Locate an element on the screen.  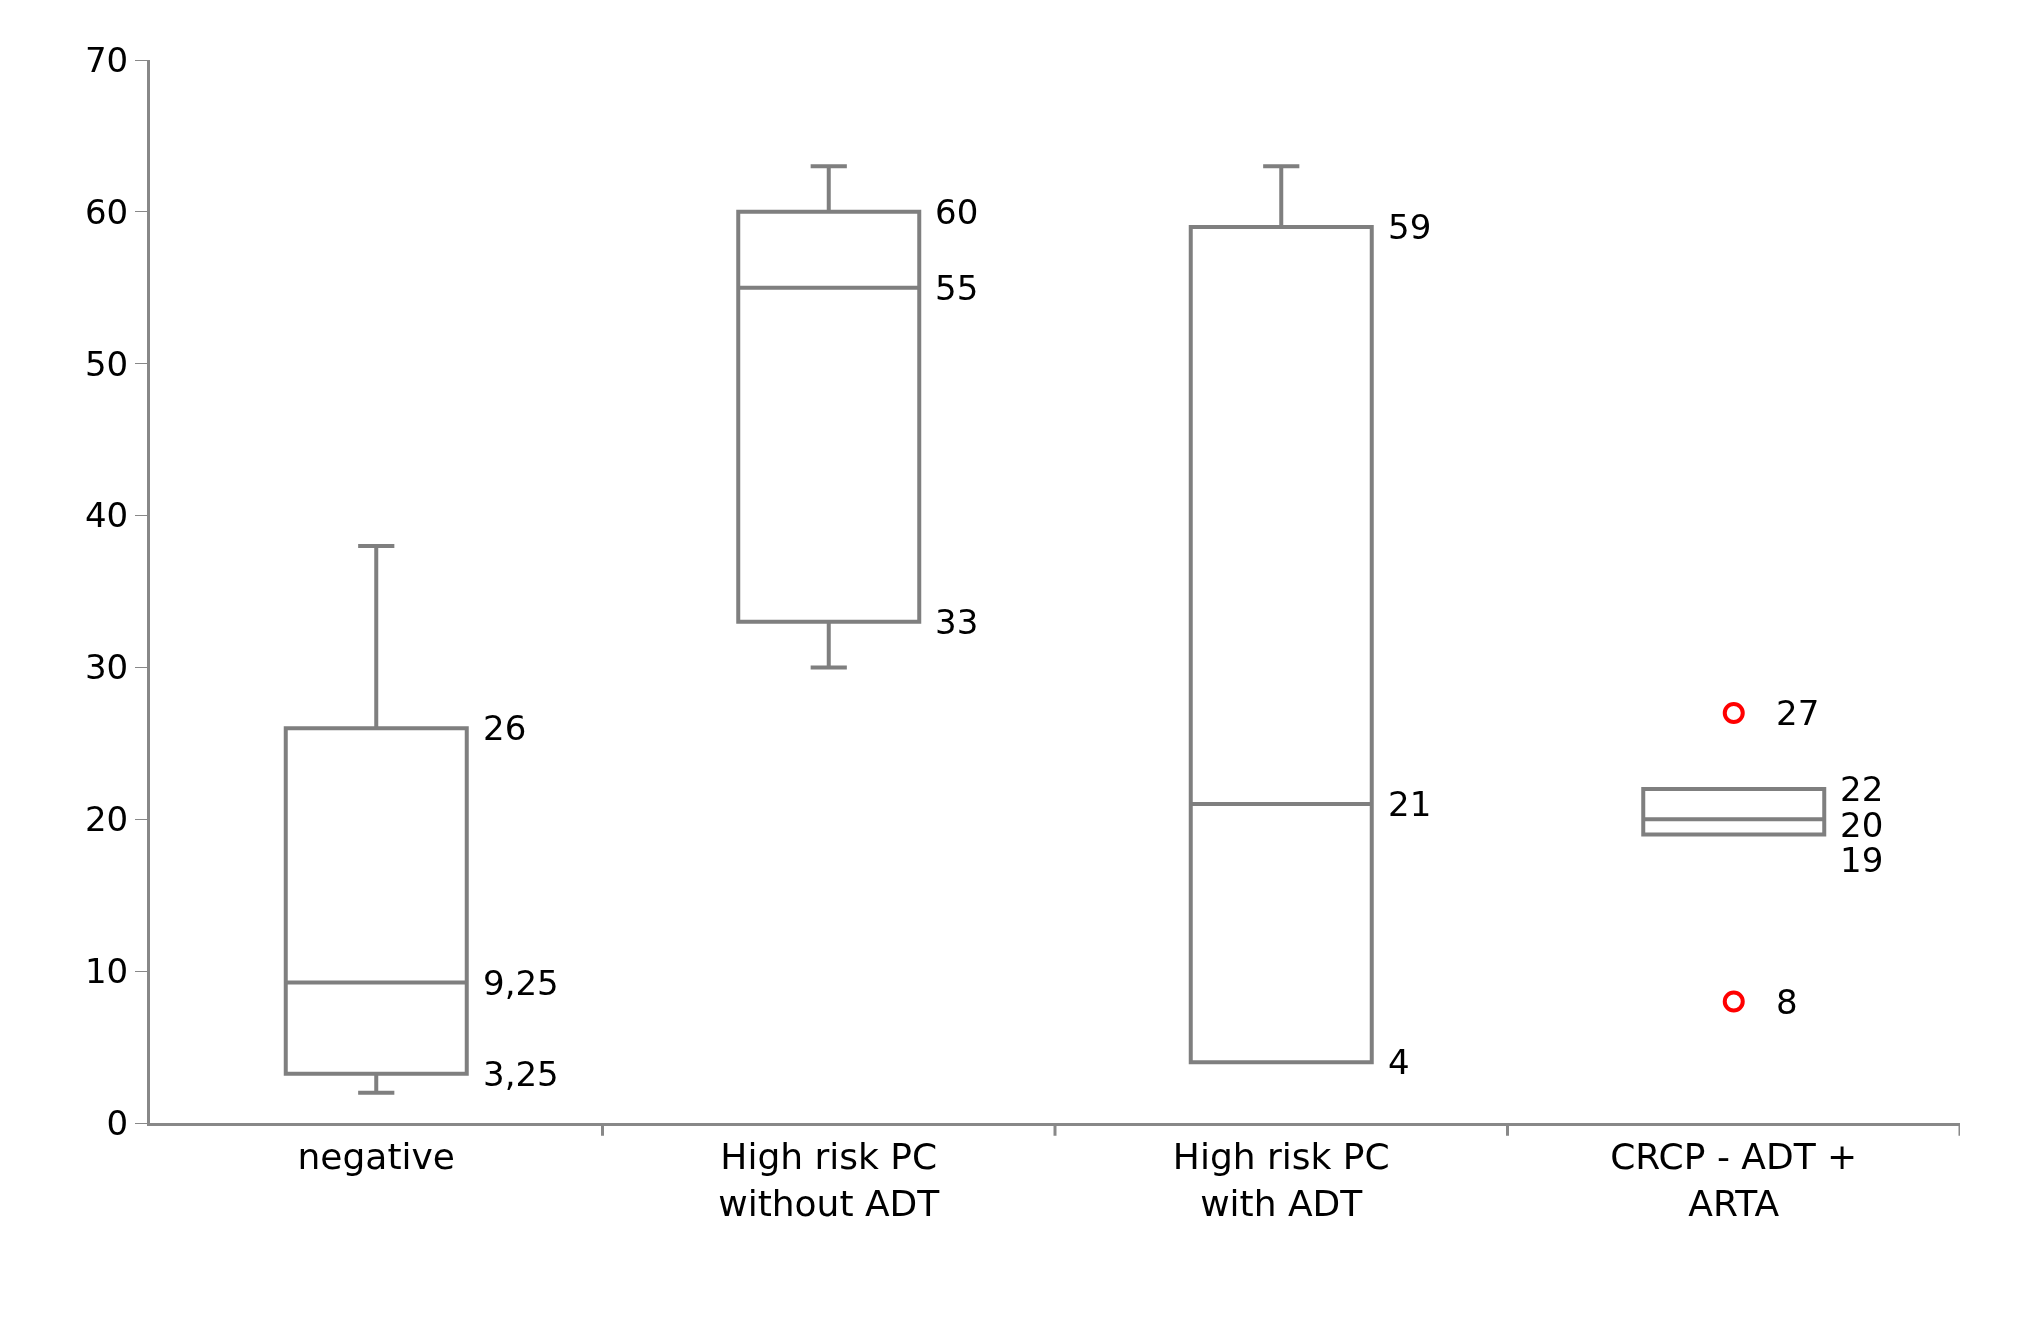
y-tick-label: 50 is located at coordinates (106, 363).